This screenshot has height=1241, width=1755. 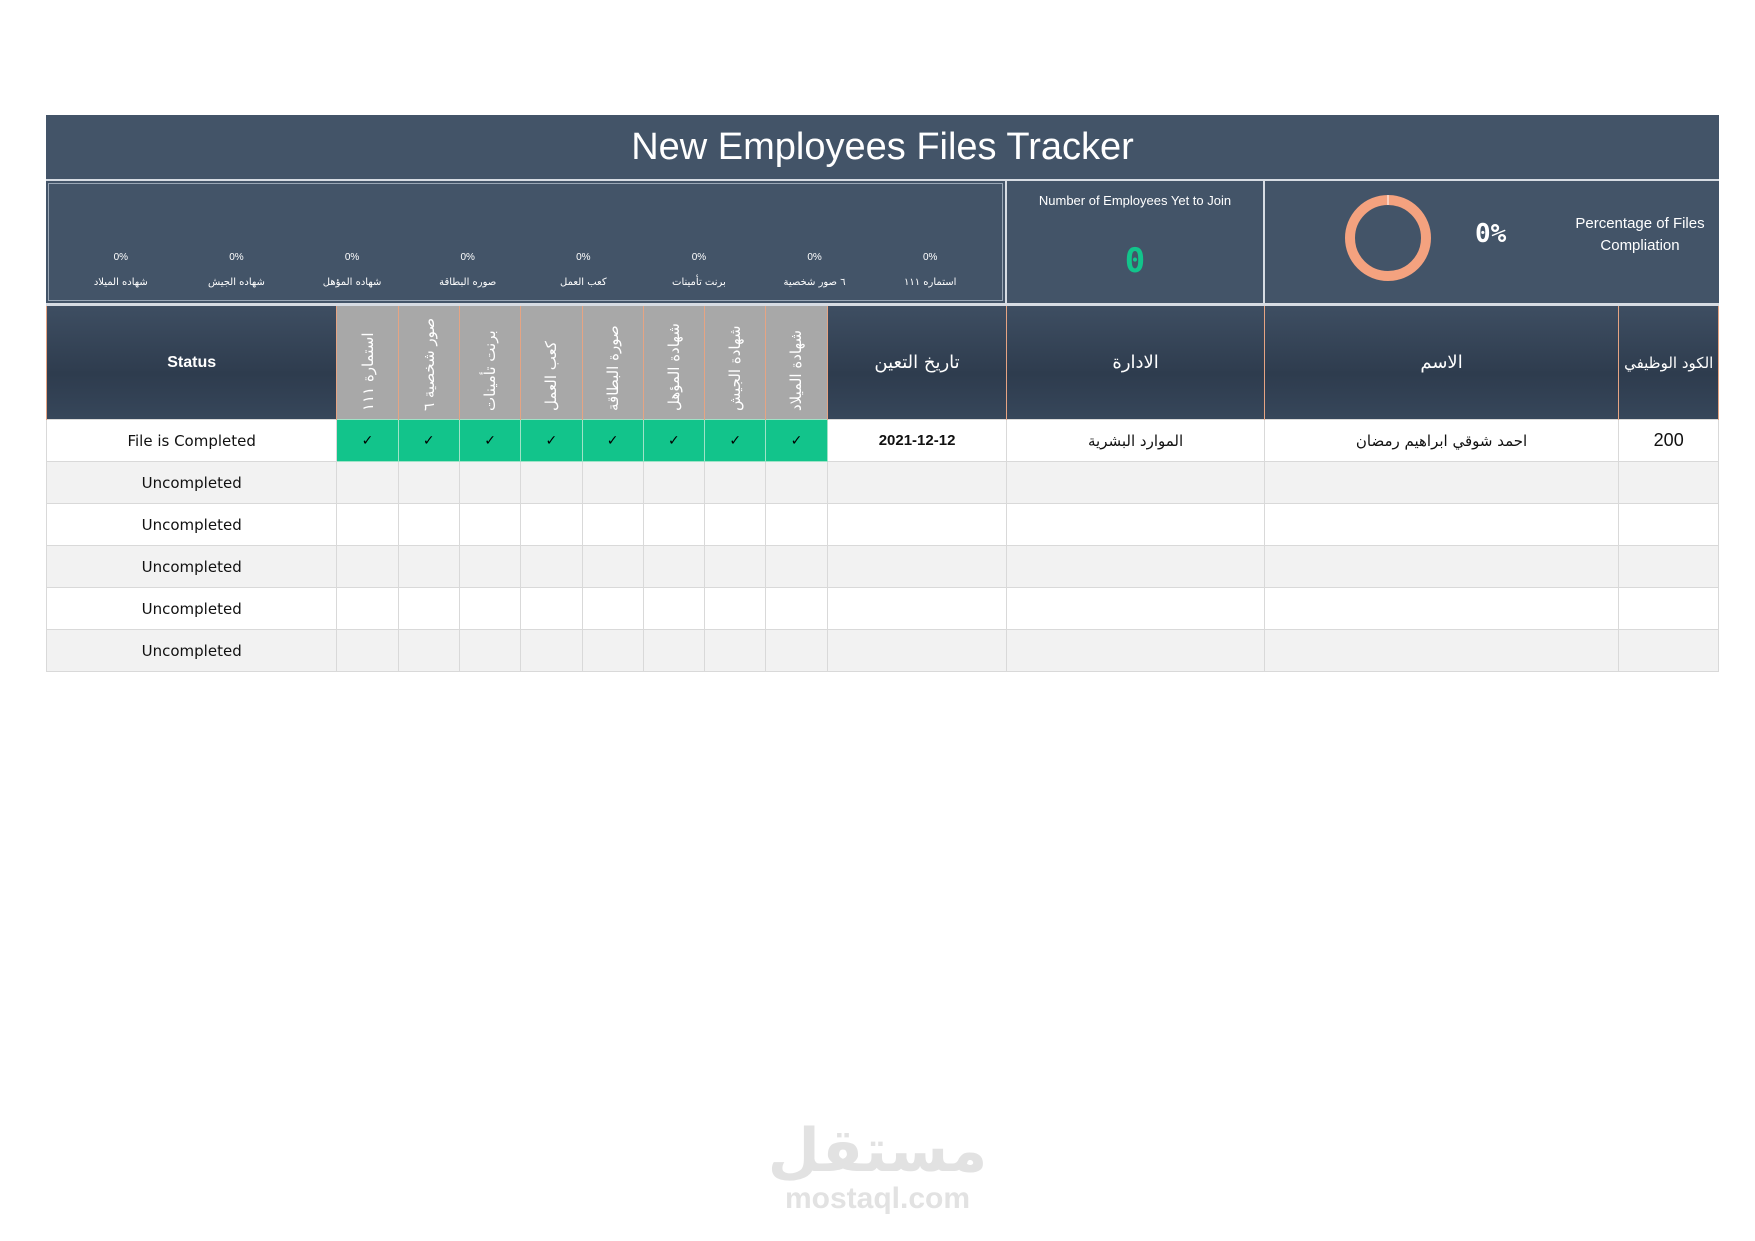 What do you see at coordinates (735, 368) in the screenshot?
I see `document-column-header-label: شهادة الجيش` at bounding box center [735, 368].